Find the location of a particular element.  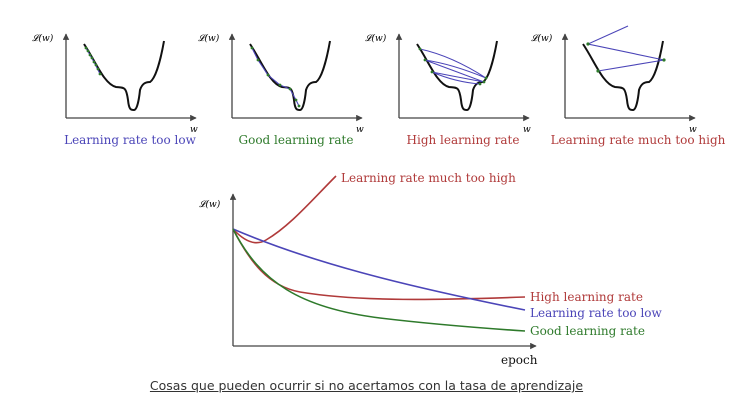

panel-low-loss-curve is located at coordinates (124, 76).